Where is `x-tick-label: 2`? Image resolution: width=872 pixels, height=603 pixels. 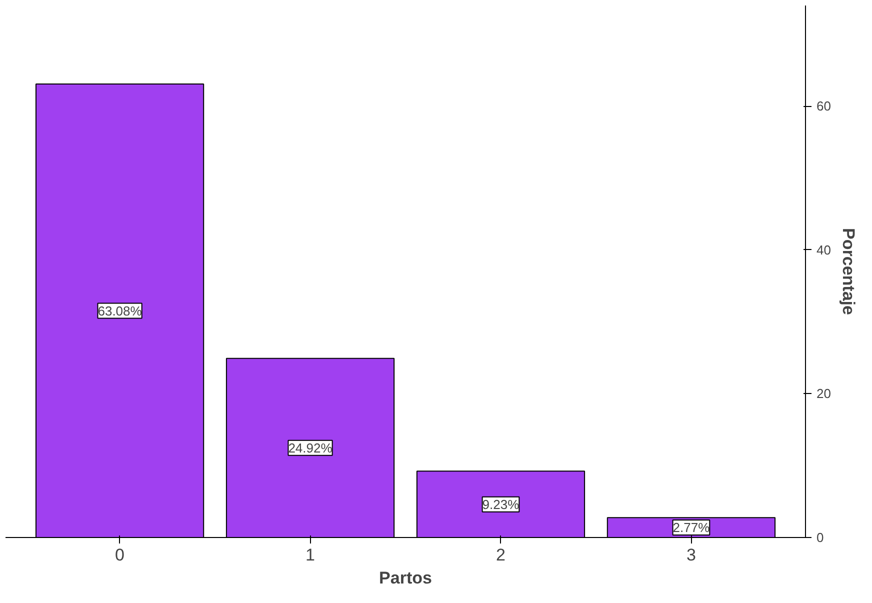
x-tick-label: 2 is located at coordinates (501, 555).